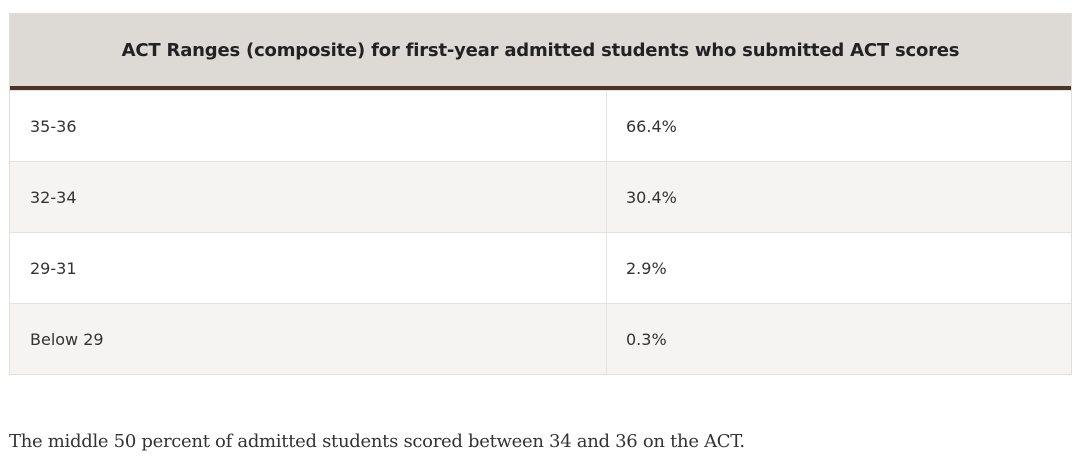 This screenshot has width=1080, height=461. What do you see at coordinates (646, 339) in the screenshot?
I see `percent-cell: 0.3%` at bounding box center [646, 339].